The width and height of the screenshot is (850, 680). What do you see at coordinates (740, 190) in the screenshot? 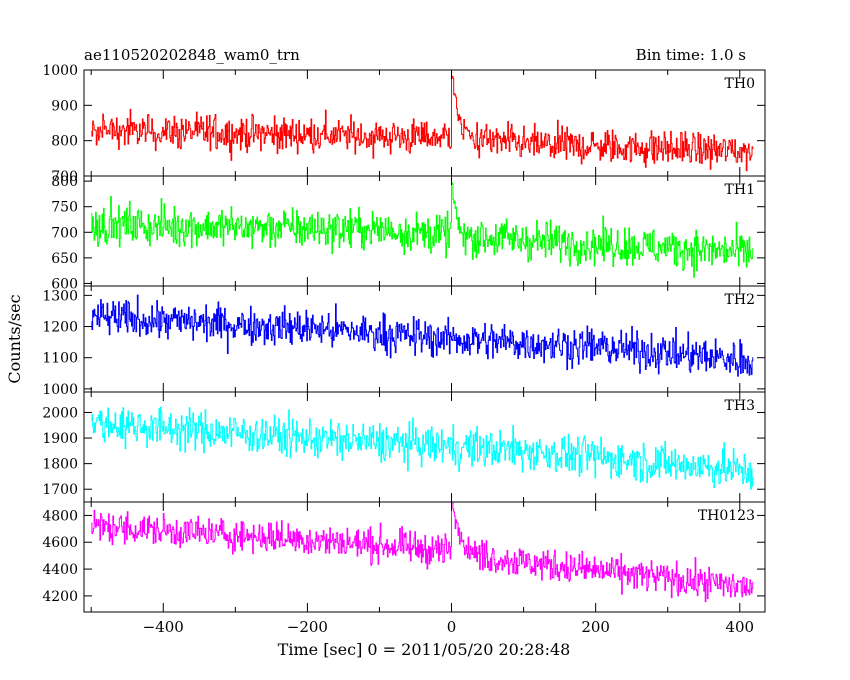
I see `panel-label-th1: TH1` at bounding box center [740, 190].